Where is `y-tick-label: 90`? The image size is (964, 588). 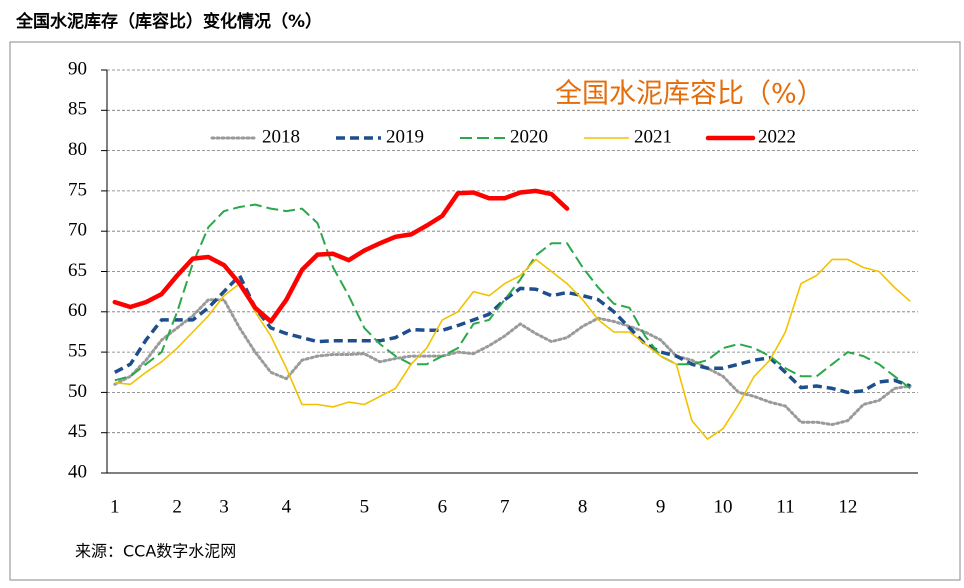 y-tick-label: 90 is located at coordinates (77, 68).